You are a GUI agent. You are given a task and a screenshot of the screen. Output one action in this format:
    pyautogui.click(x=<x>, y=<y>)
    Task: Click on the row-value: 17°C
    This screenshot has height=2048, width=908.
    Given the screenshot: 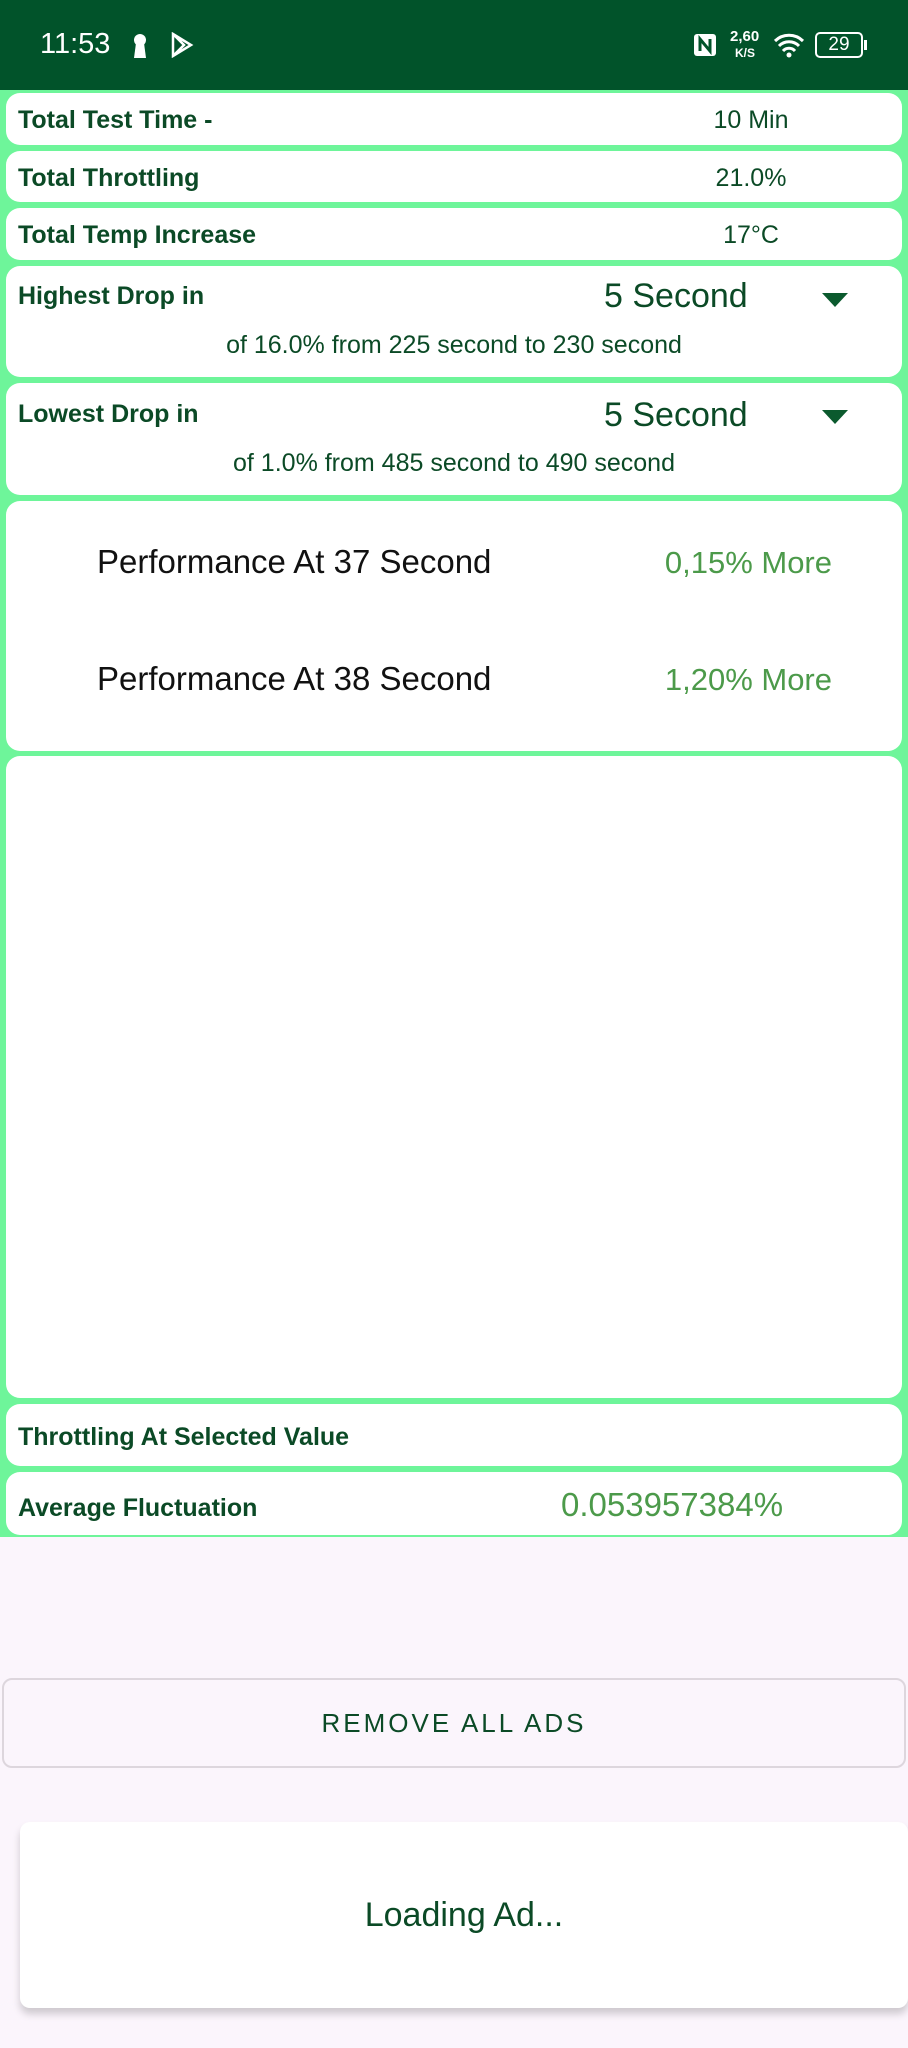 What is the action you would take?
    pyautogui.click(x=751, y=235)
    